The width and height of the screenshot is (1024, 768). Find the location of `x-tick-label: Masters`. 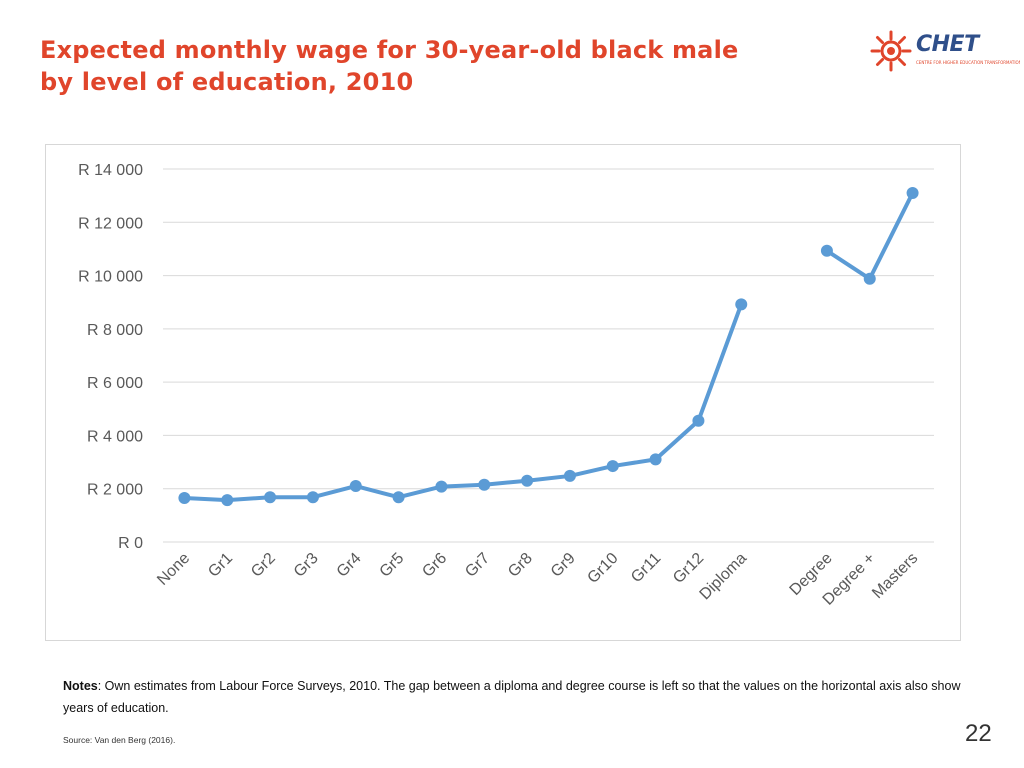

x-tick-label: Masters is located at coordinates (895, 576).